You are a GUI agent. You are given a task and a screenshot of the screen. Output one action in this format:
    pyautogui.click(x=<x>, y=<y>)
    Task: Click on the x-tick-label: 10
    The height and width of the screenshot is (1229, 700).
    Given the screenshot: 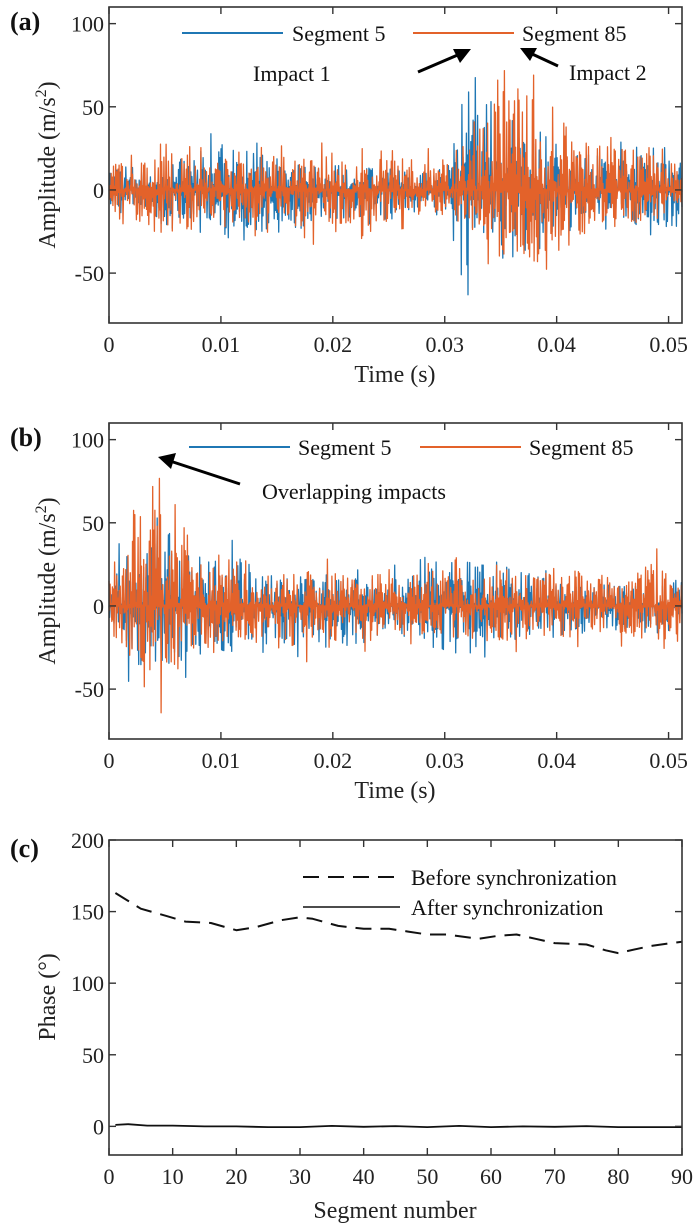 What is the action you would take?
    pyautogui.click(x=173, y=1176)
    